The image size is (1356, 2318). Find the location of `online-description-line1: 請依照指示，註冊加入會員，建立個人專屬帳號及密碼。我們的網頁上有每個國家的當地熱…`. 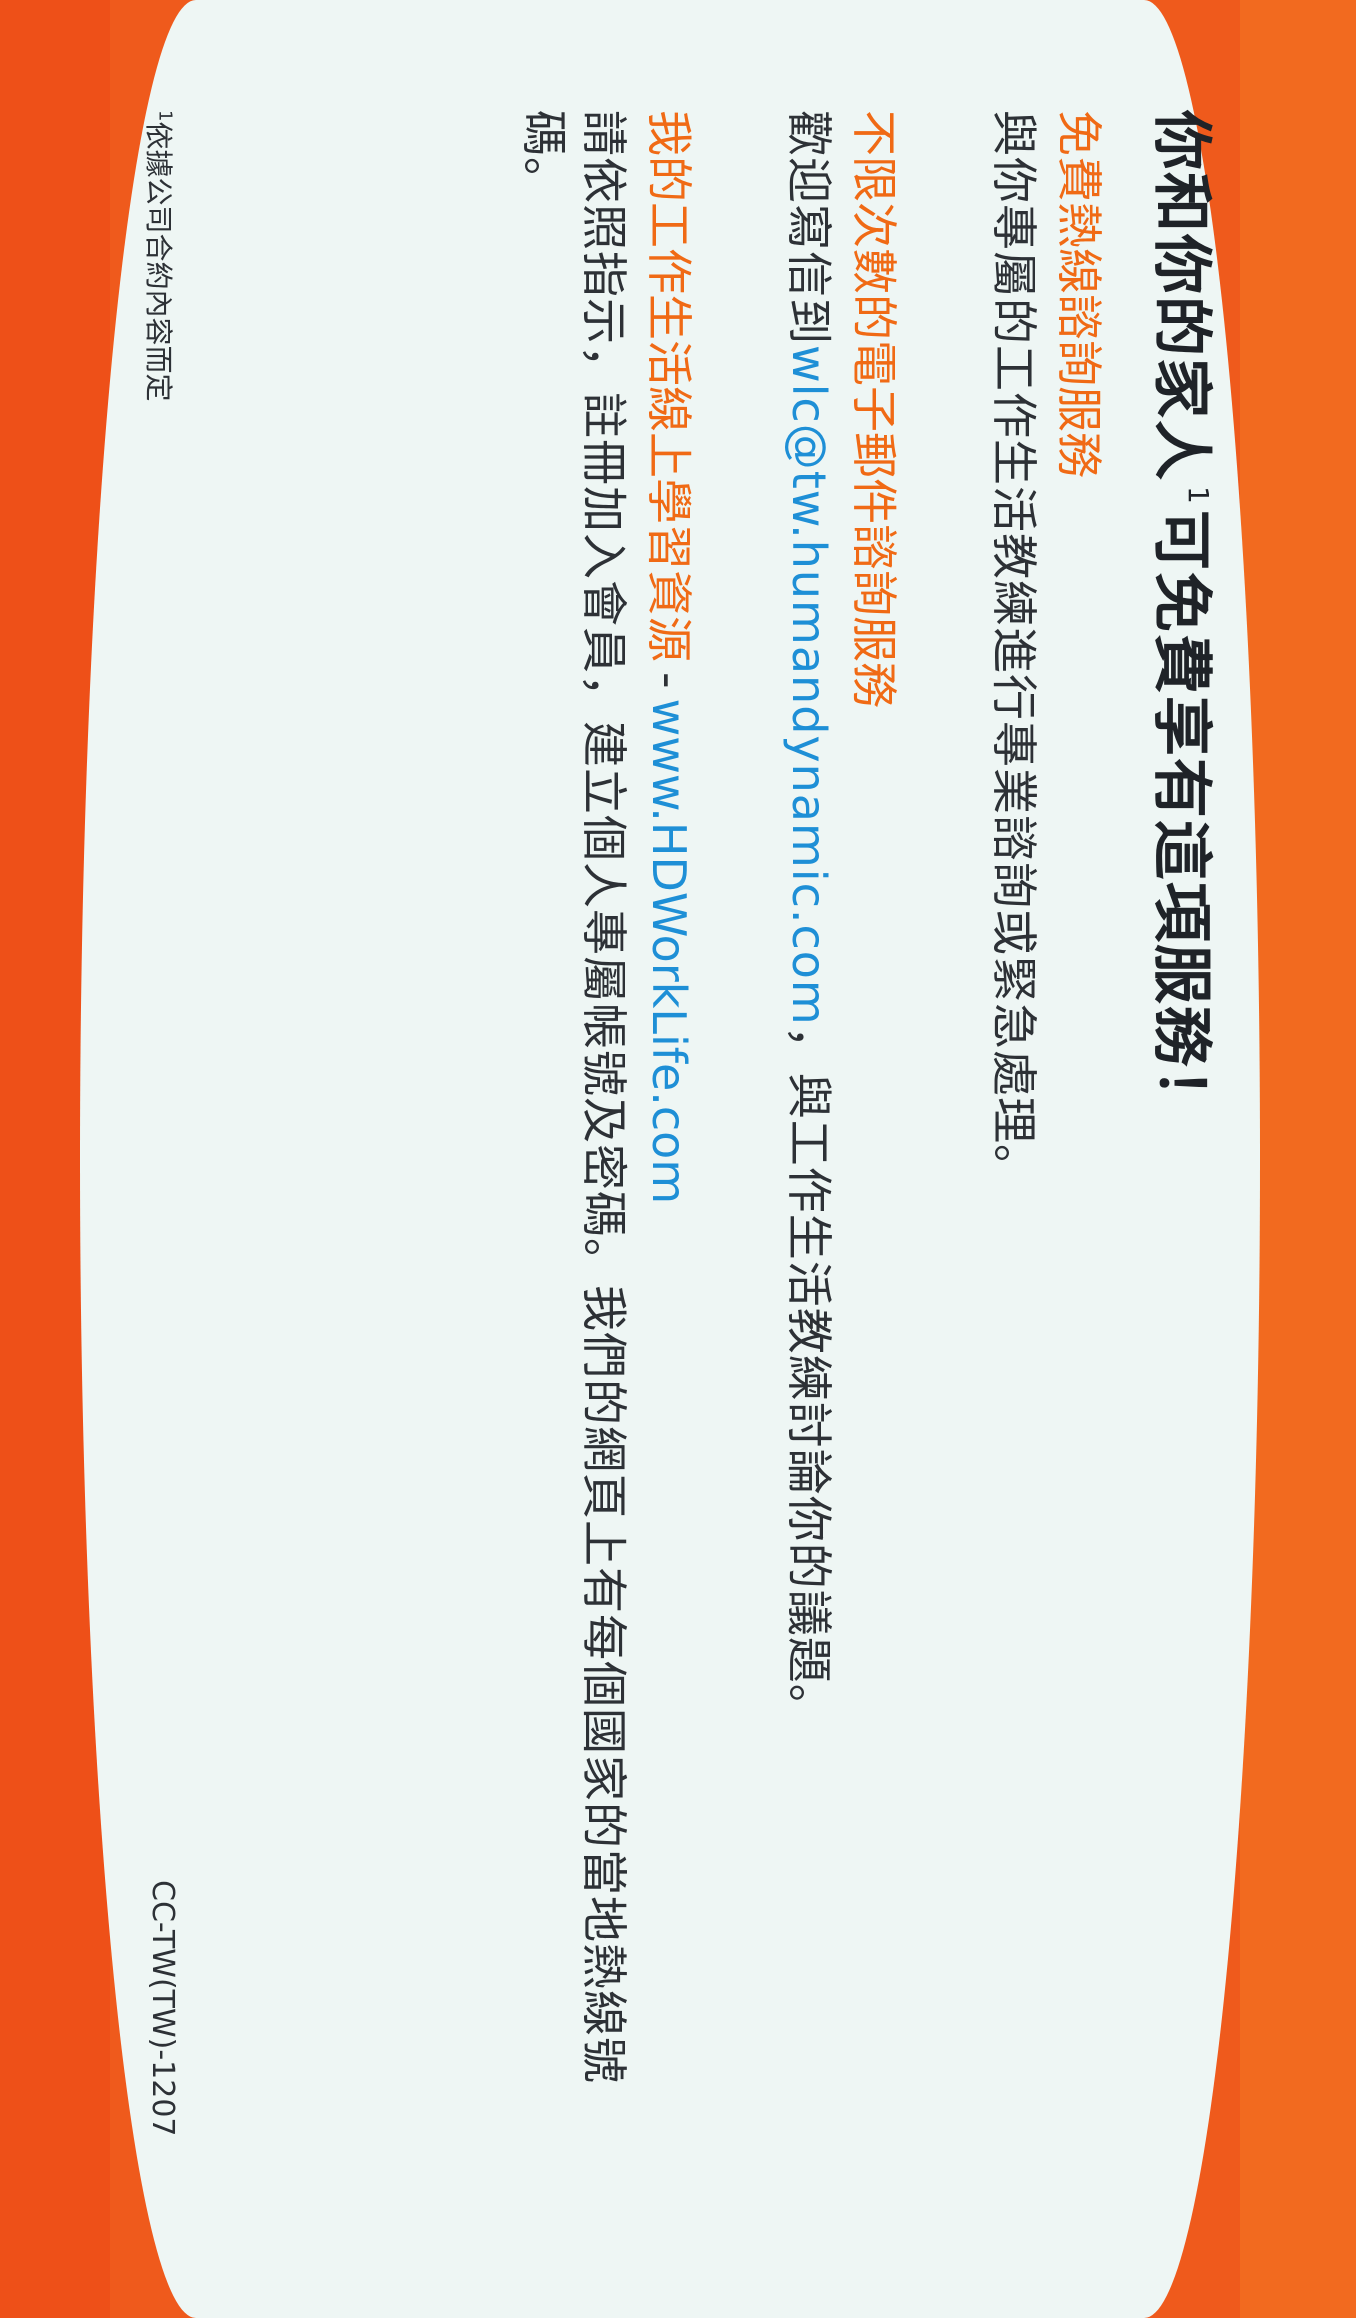

online-description-line1: 請依照指示，註冊加入會員，建立個人專屬帳號及密碼。我們的網頁上有每個國家的當地熱… is located at coordinates (604, 1097).